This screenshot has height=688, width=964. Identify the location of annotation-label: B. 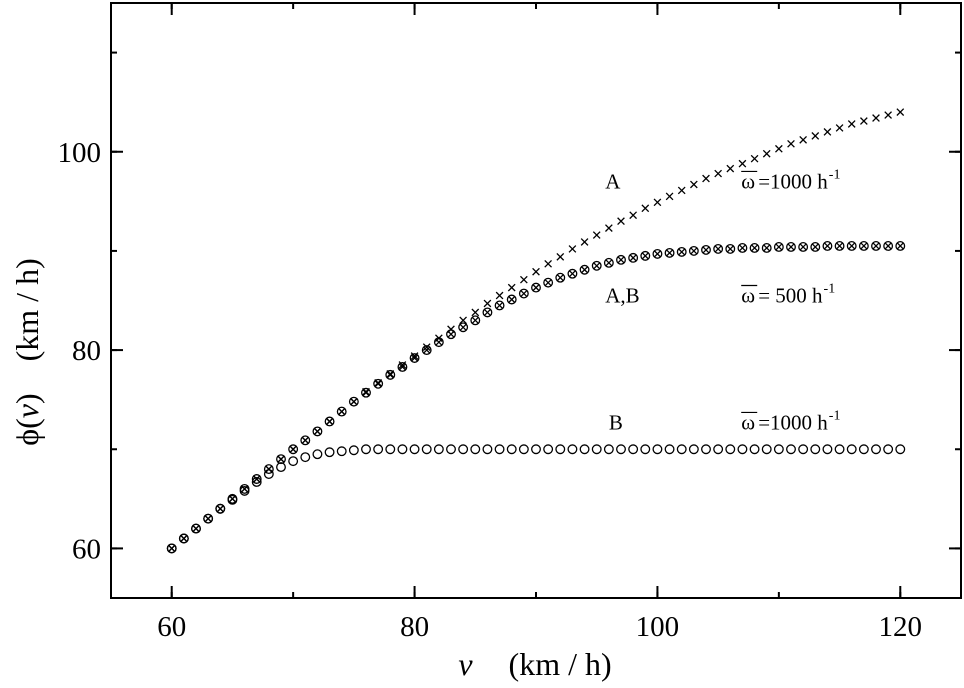
(616, 422).